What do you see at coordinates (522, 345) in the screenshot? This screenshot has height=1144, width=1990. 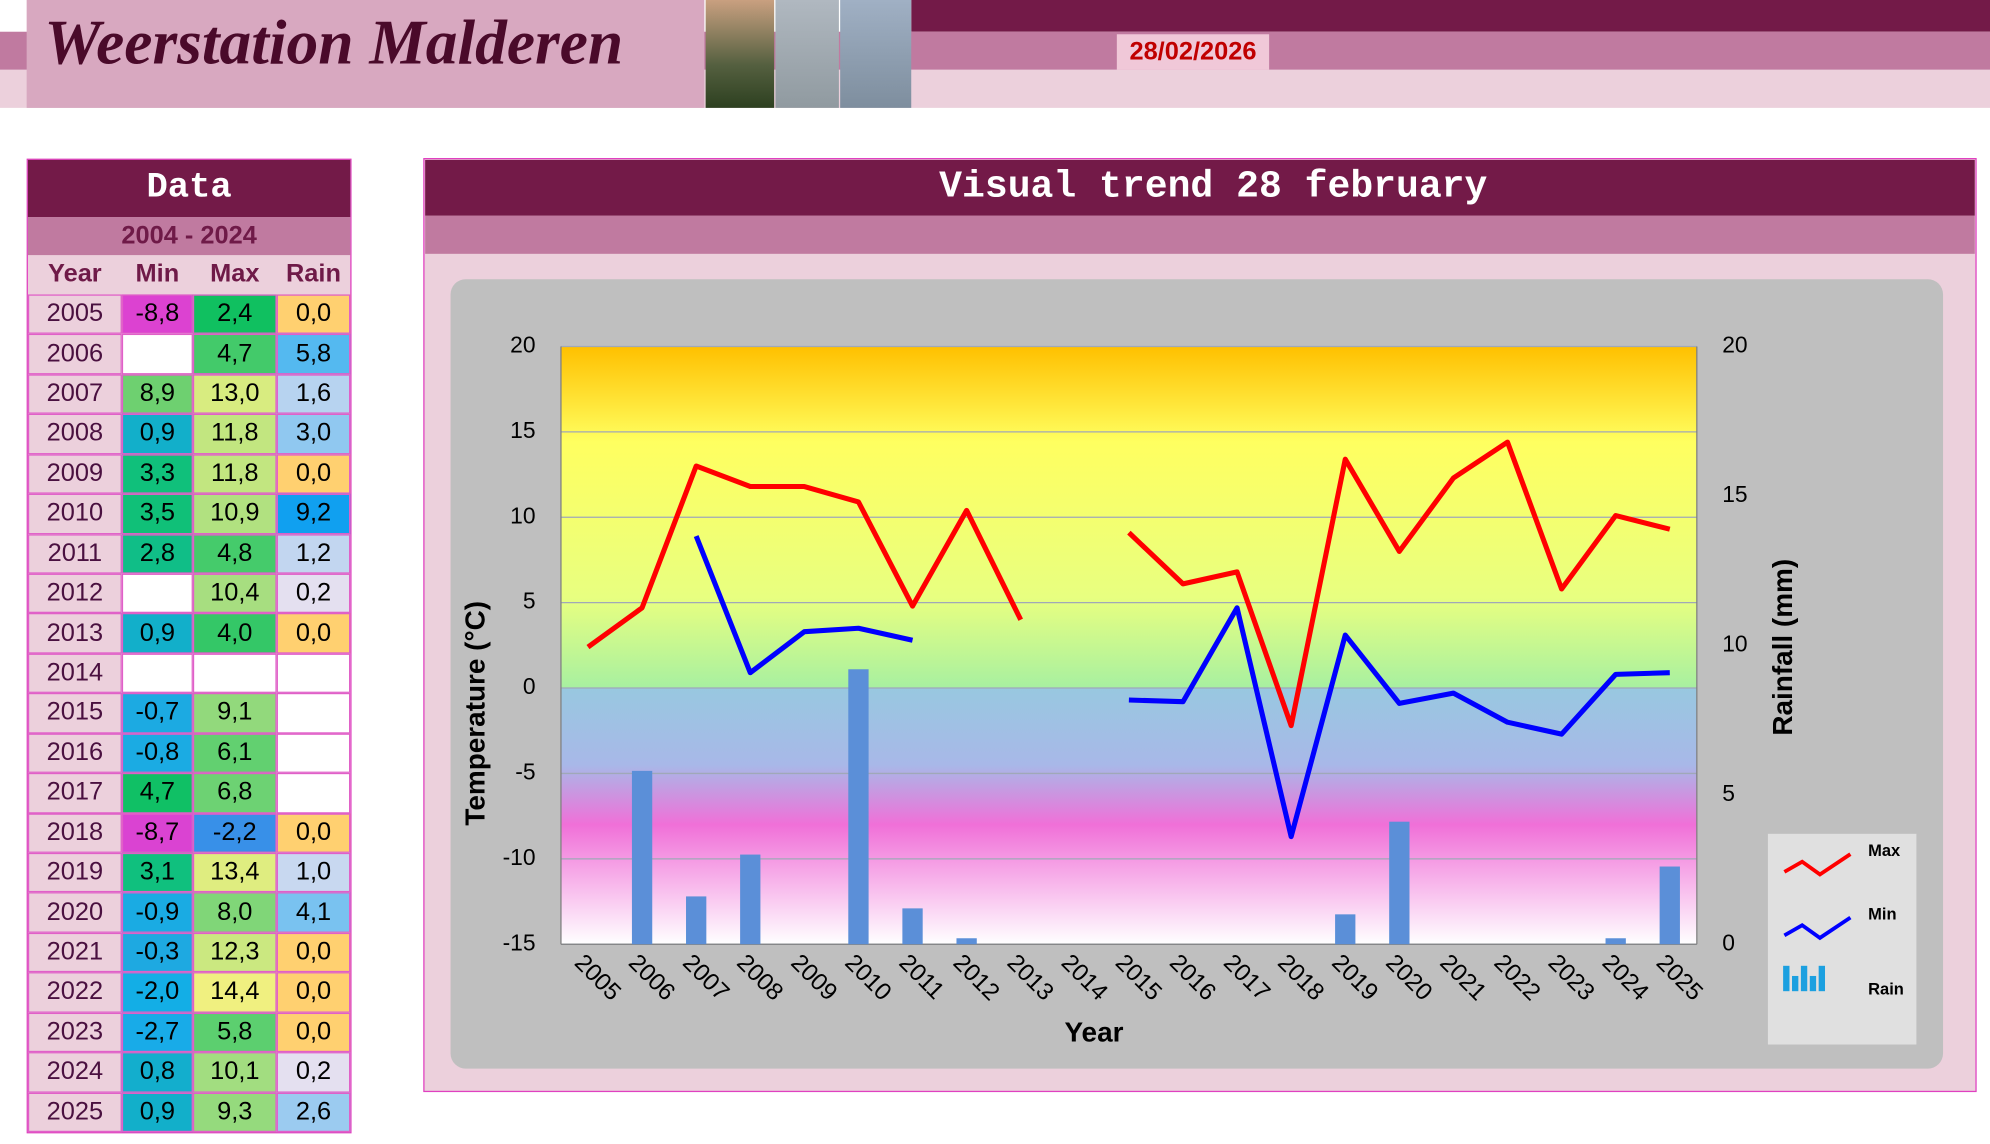 I see `y-tick-label: 20` at bounding box center [522, 345].